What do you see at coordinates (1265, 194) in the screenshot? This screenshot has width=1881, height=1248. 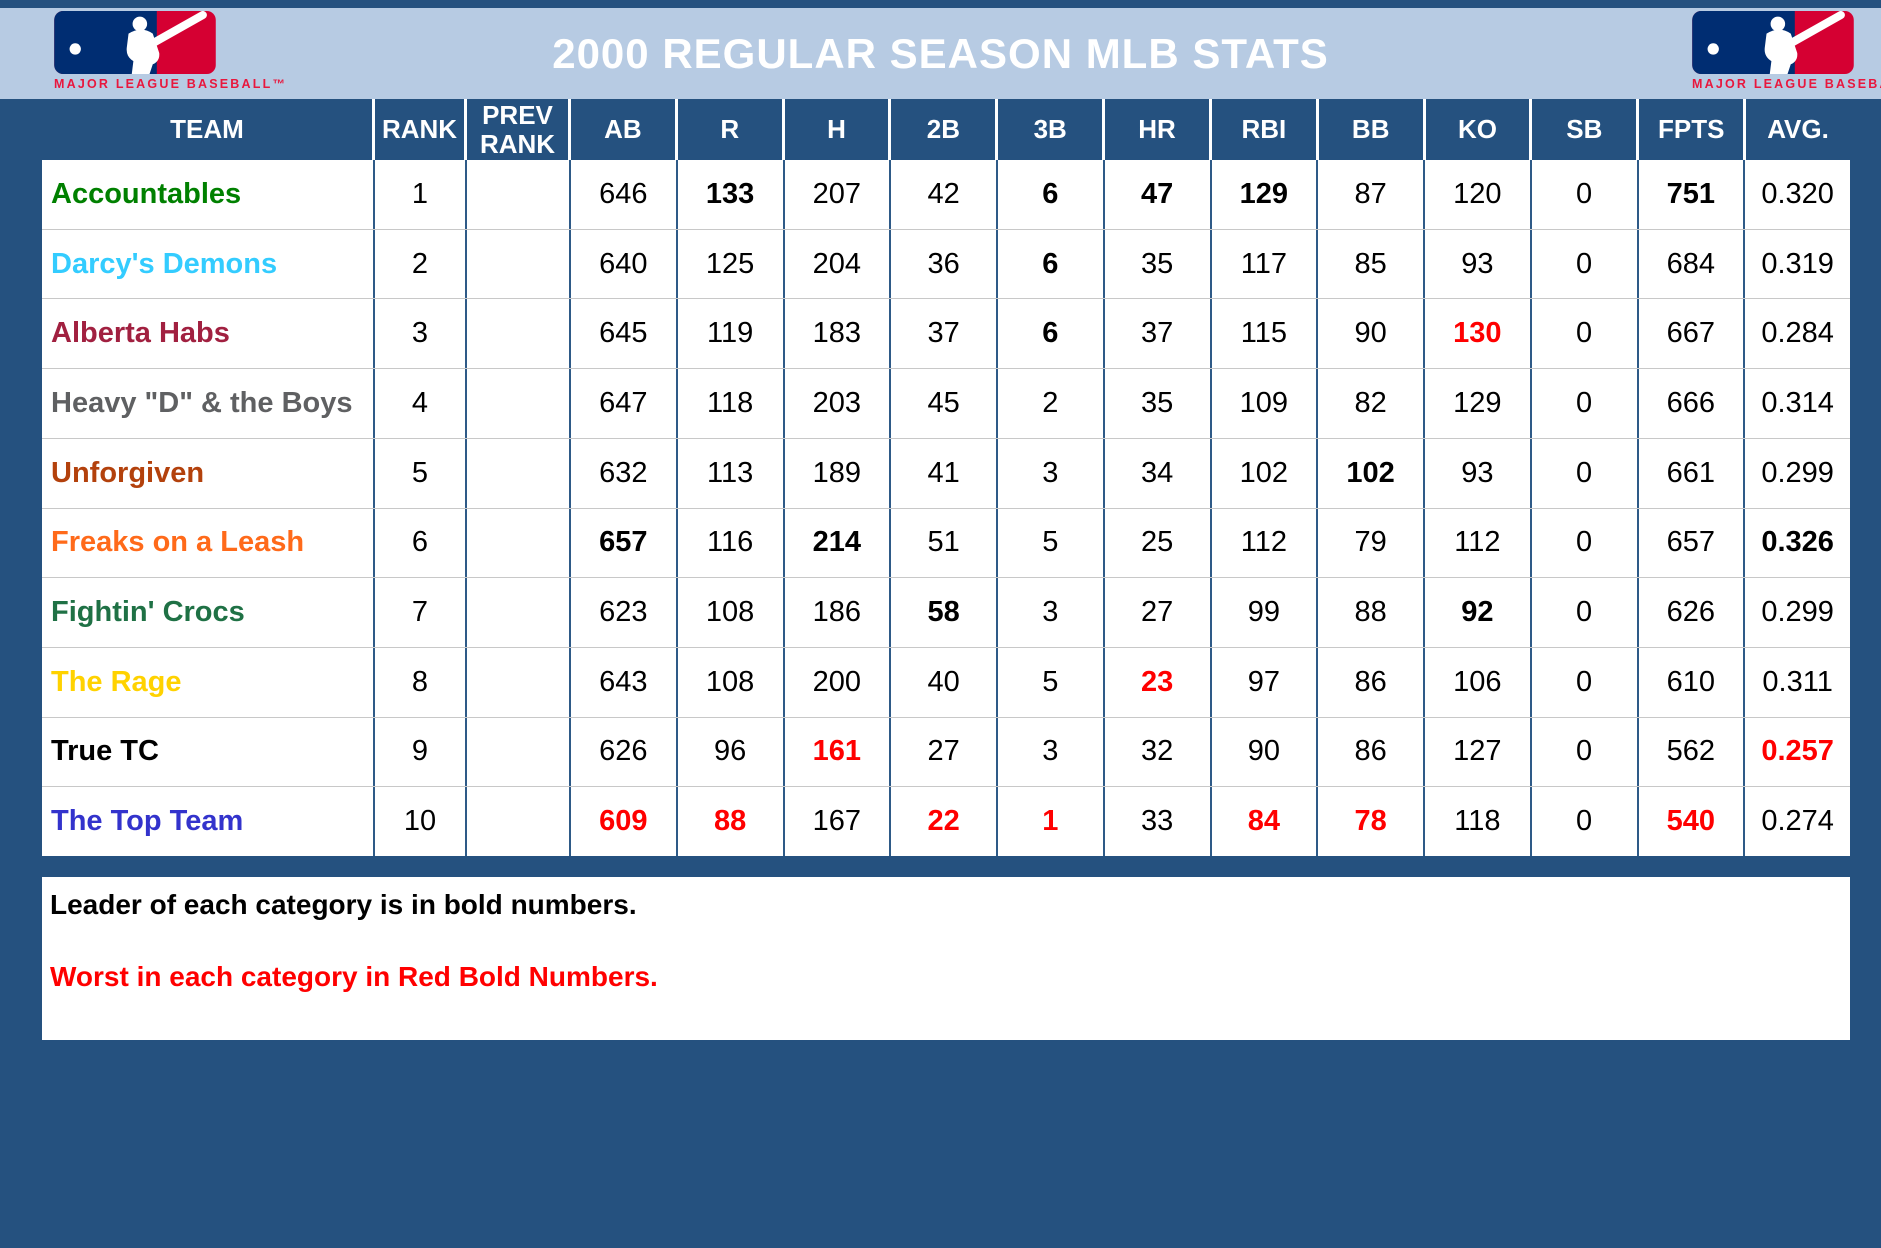 I see `stat-cell-rbi: 129` at bounding box center [1265, 194].